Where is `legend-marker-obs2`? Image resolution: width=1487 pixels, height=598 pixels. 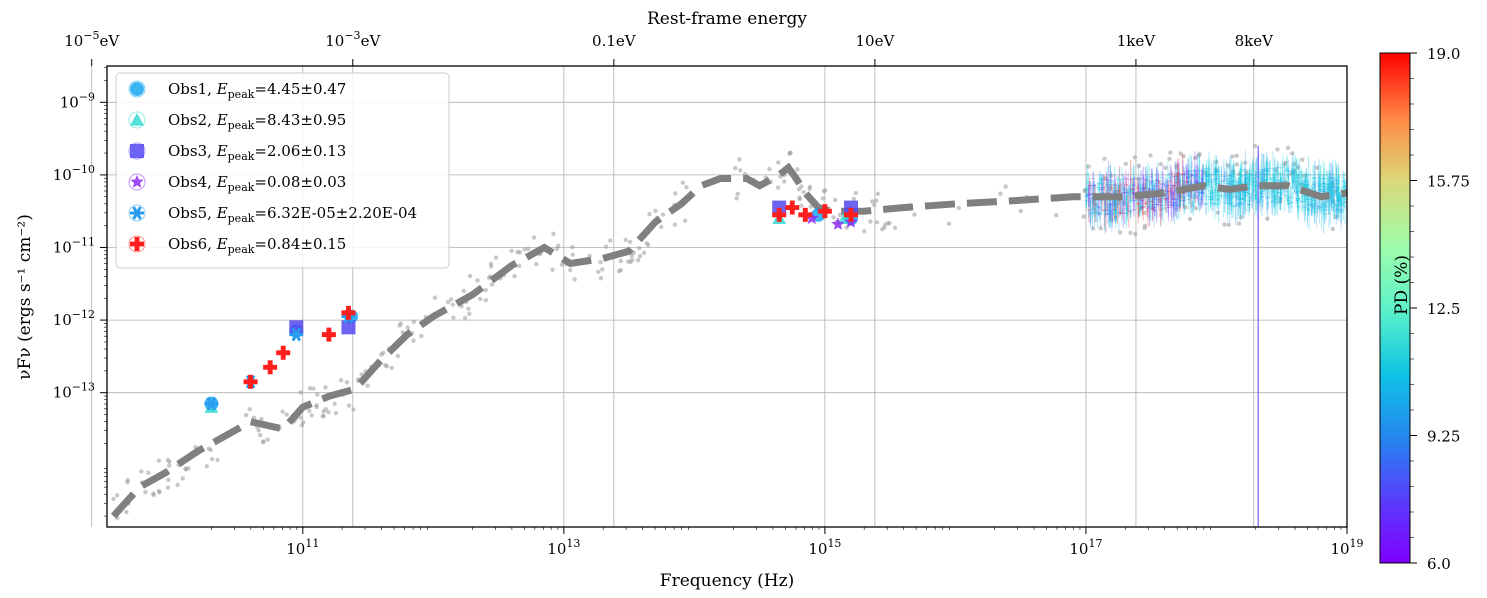 legend-marker-obs2 is located at coordinates (137, 119).